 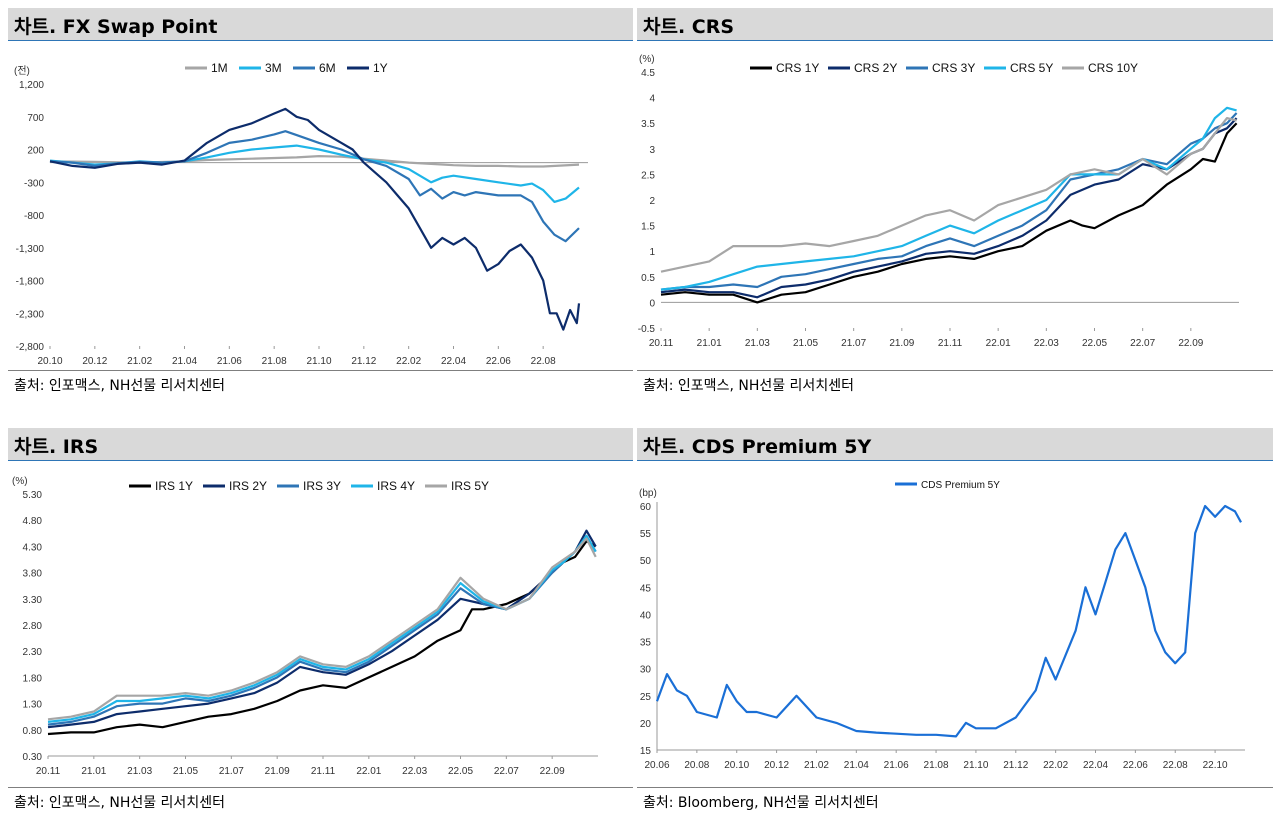 I want to click on y-tick-label: 25, so click(x=646, y=697).